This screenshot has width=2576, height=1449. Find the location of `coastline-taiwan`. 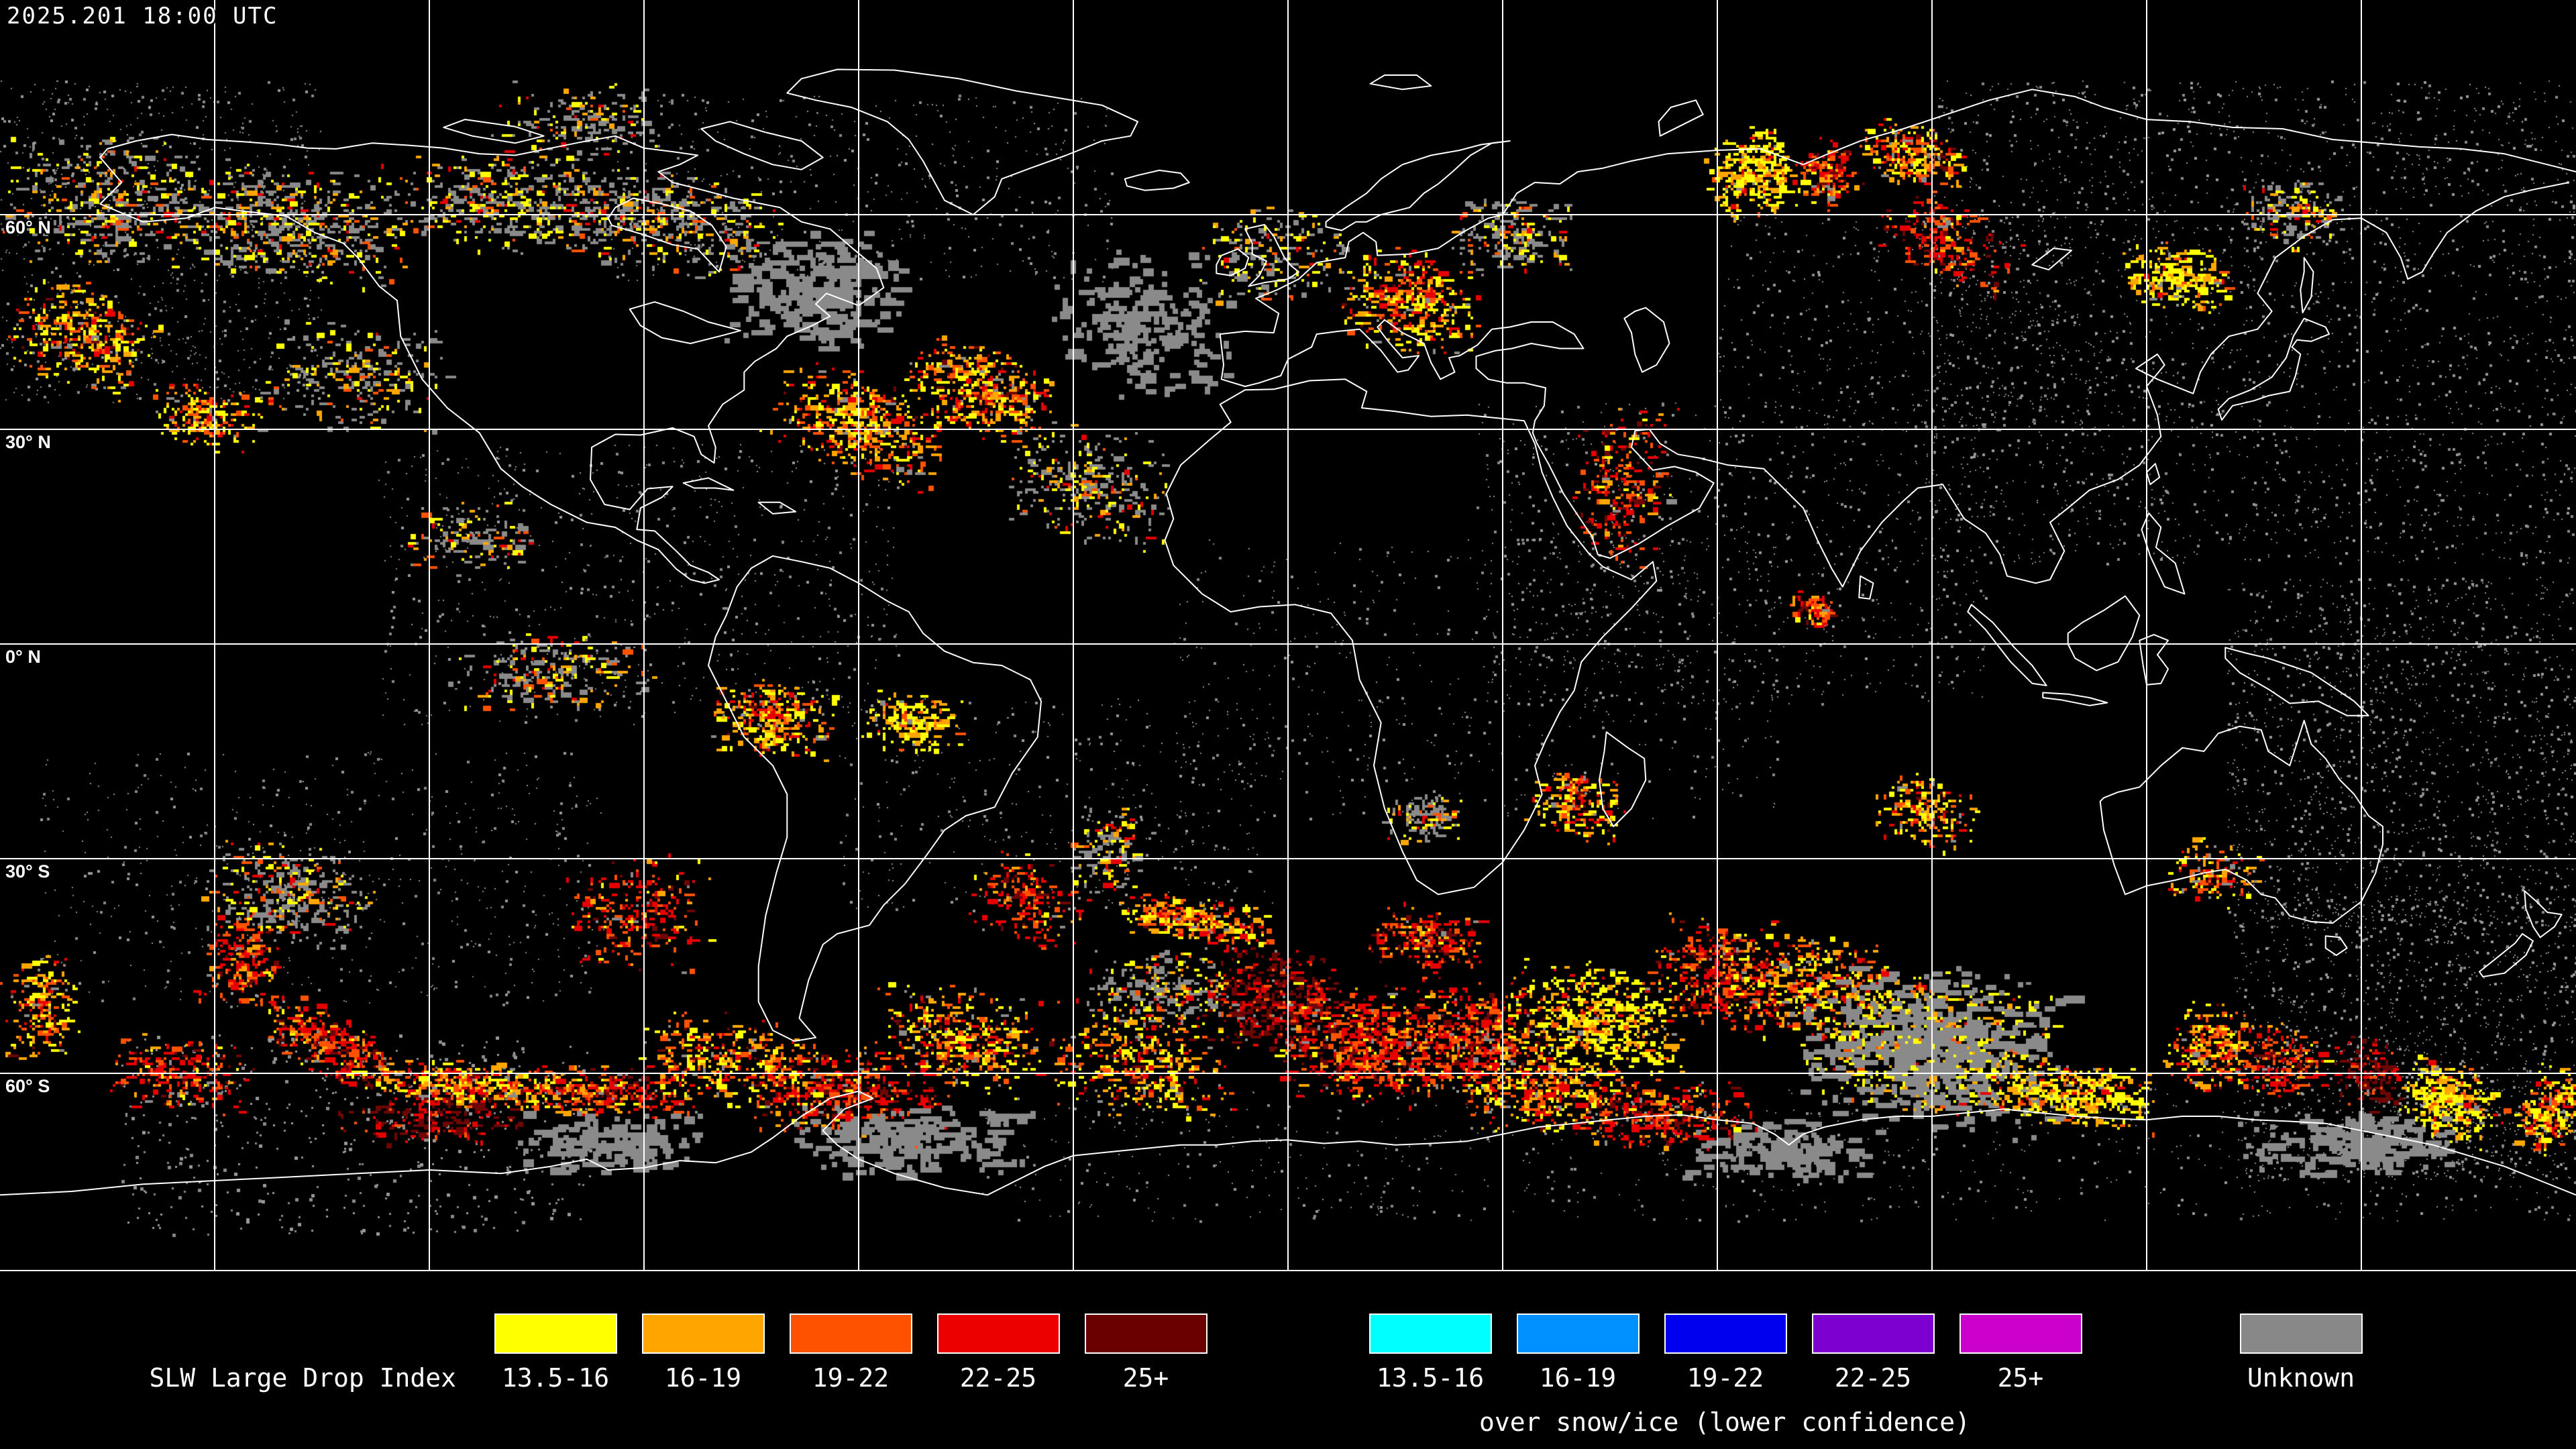

coastline-taiwan is located at coordinates (2153, 474).